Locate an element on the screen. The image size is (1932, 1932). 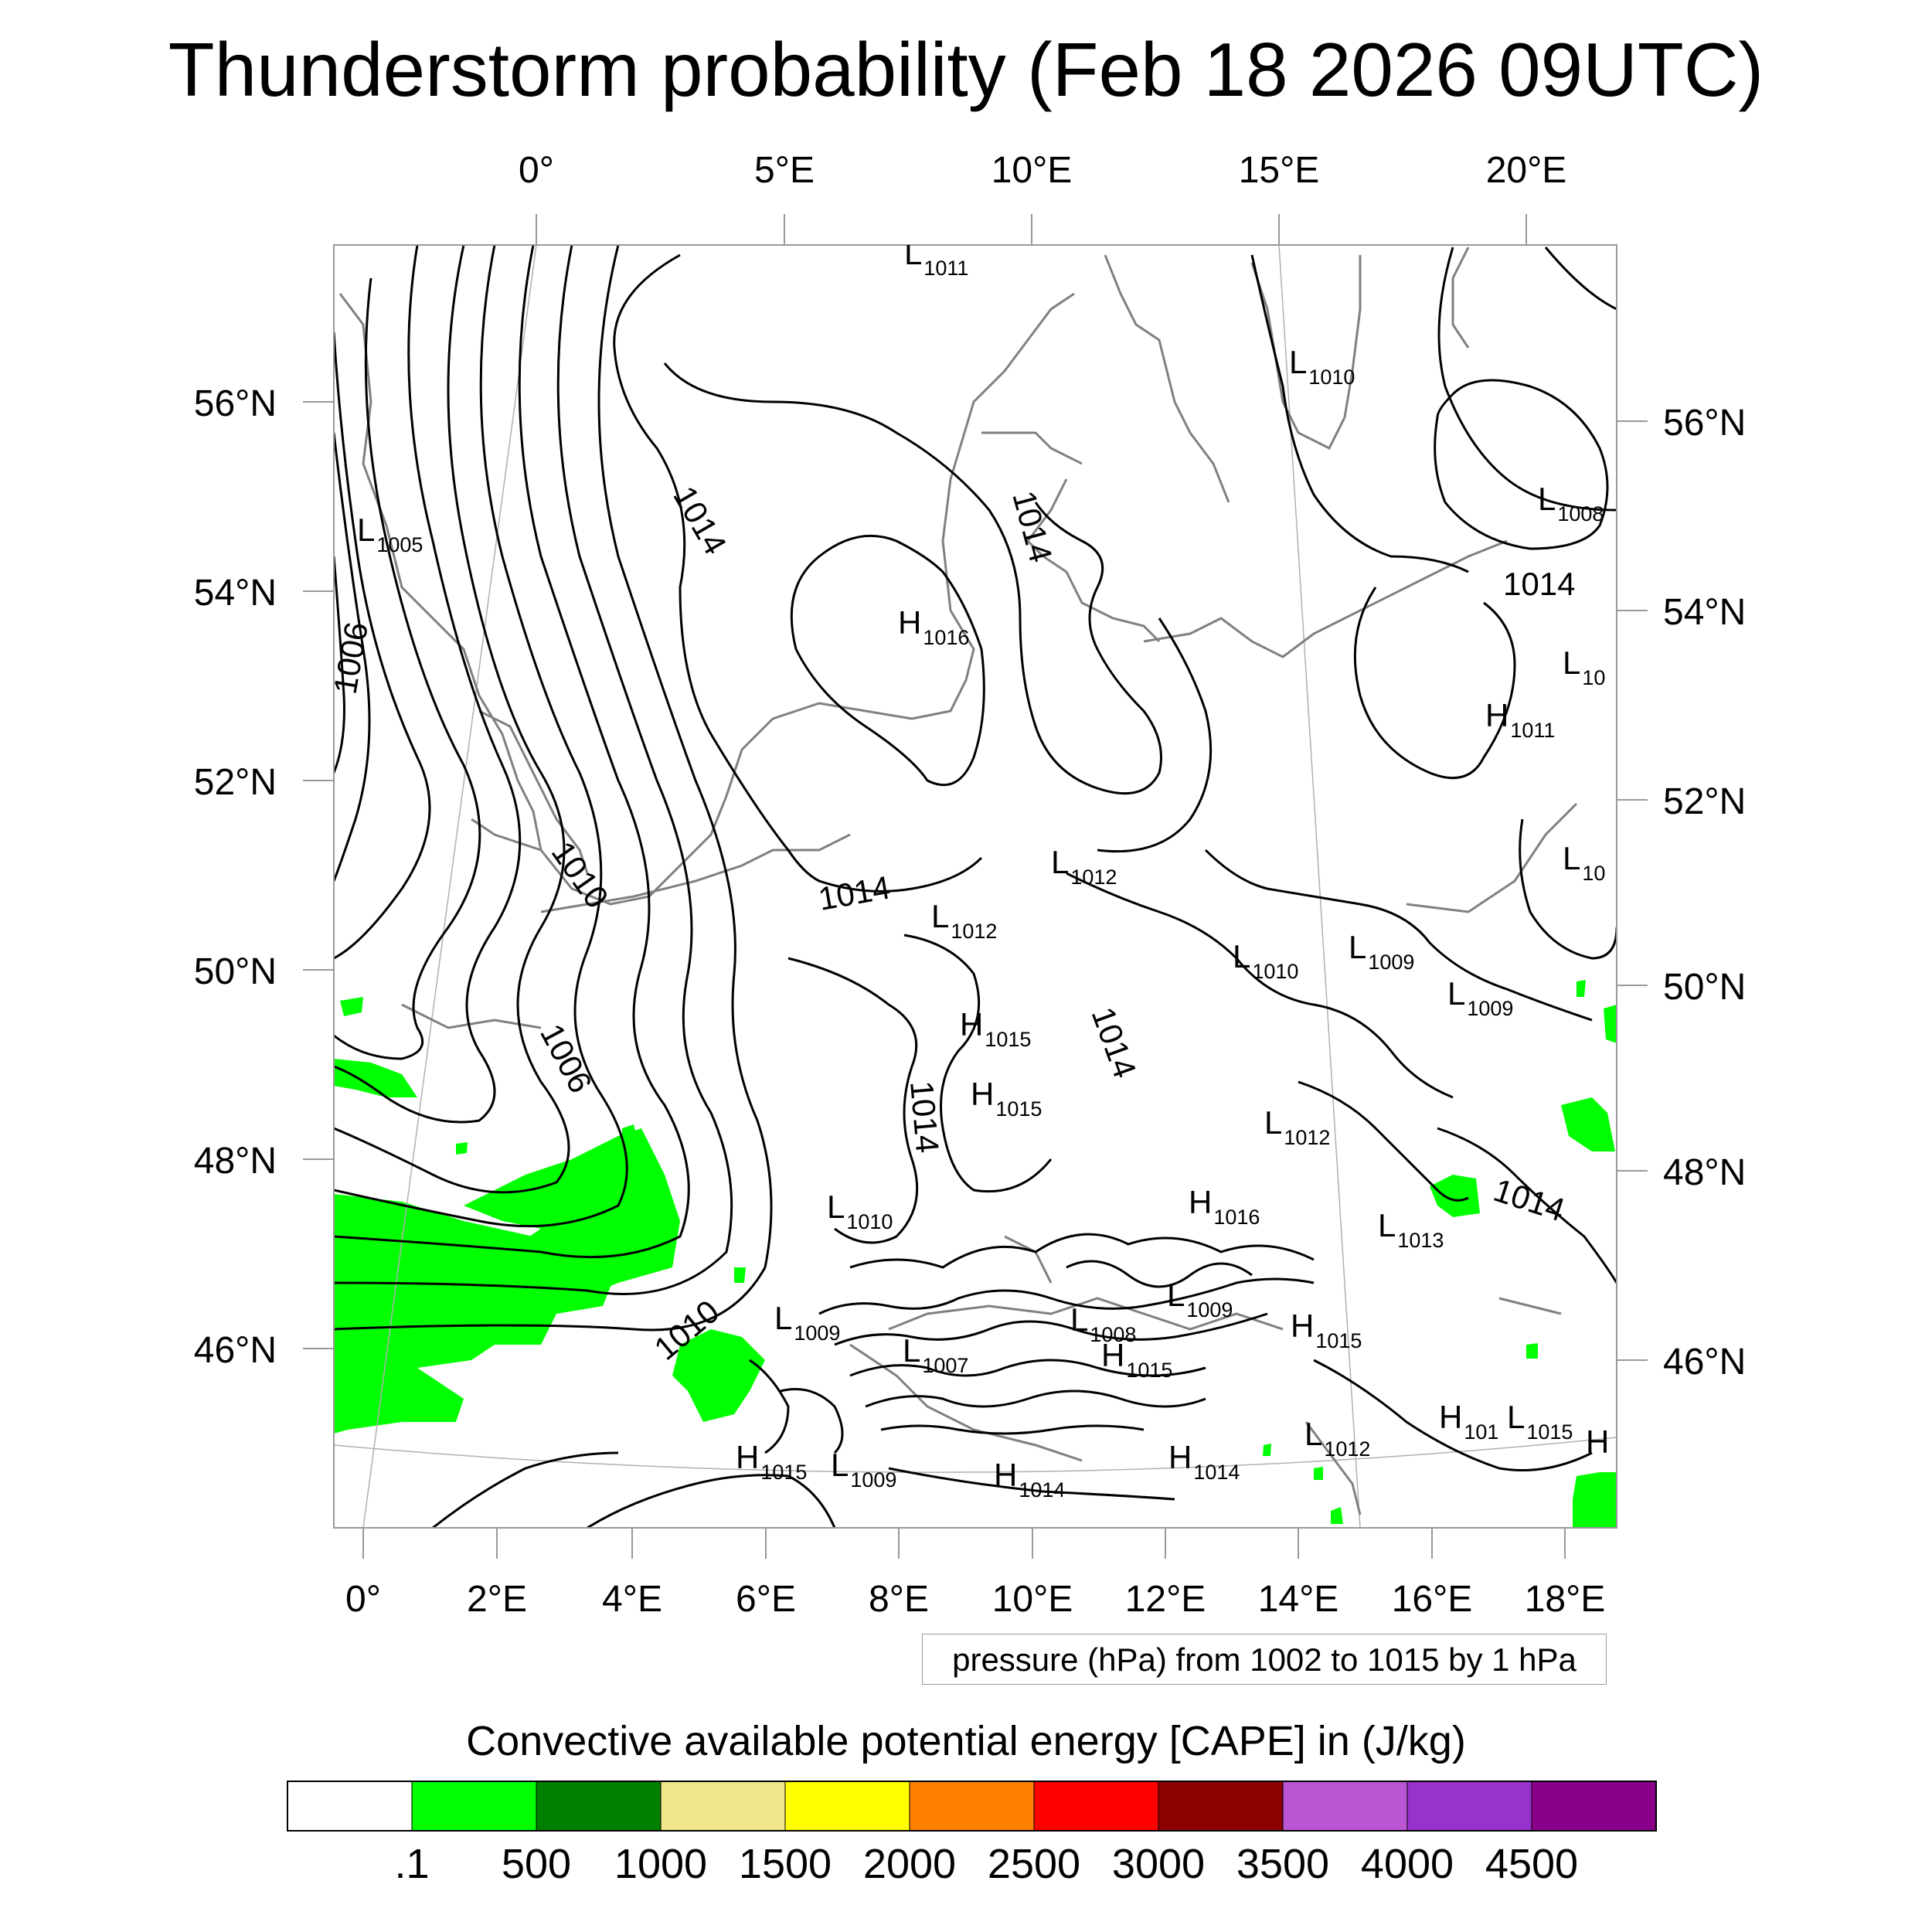
high-pressure-label: H101 is located at coordinates (1468, 1421).